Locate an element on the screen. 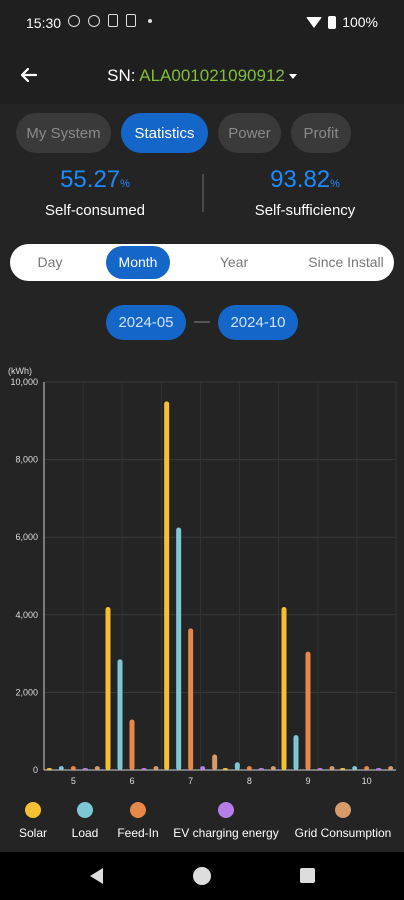 The width and height of the screenshot is (404, 900). self-sufficiency-unit: % is located at coordinates (335, 184).